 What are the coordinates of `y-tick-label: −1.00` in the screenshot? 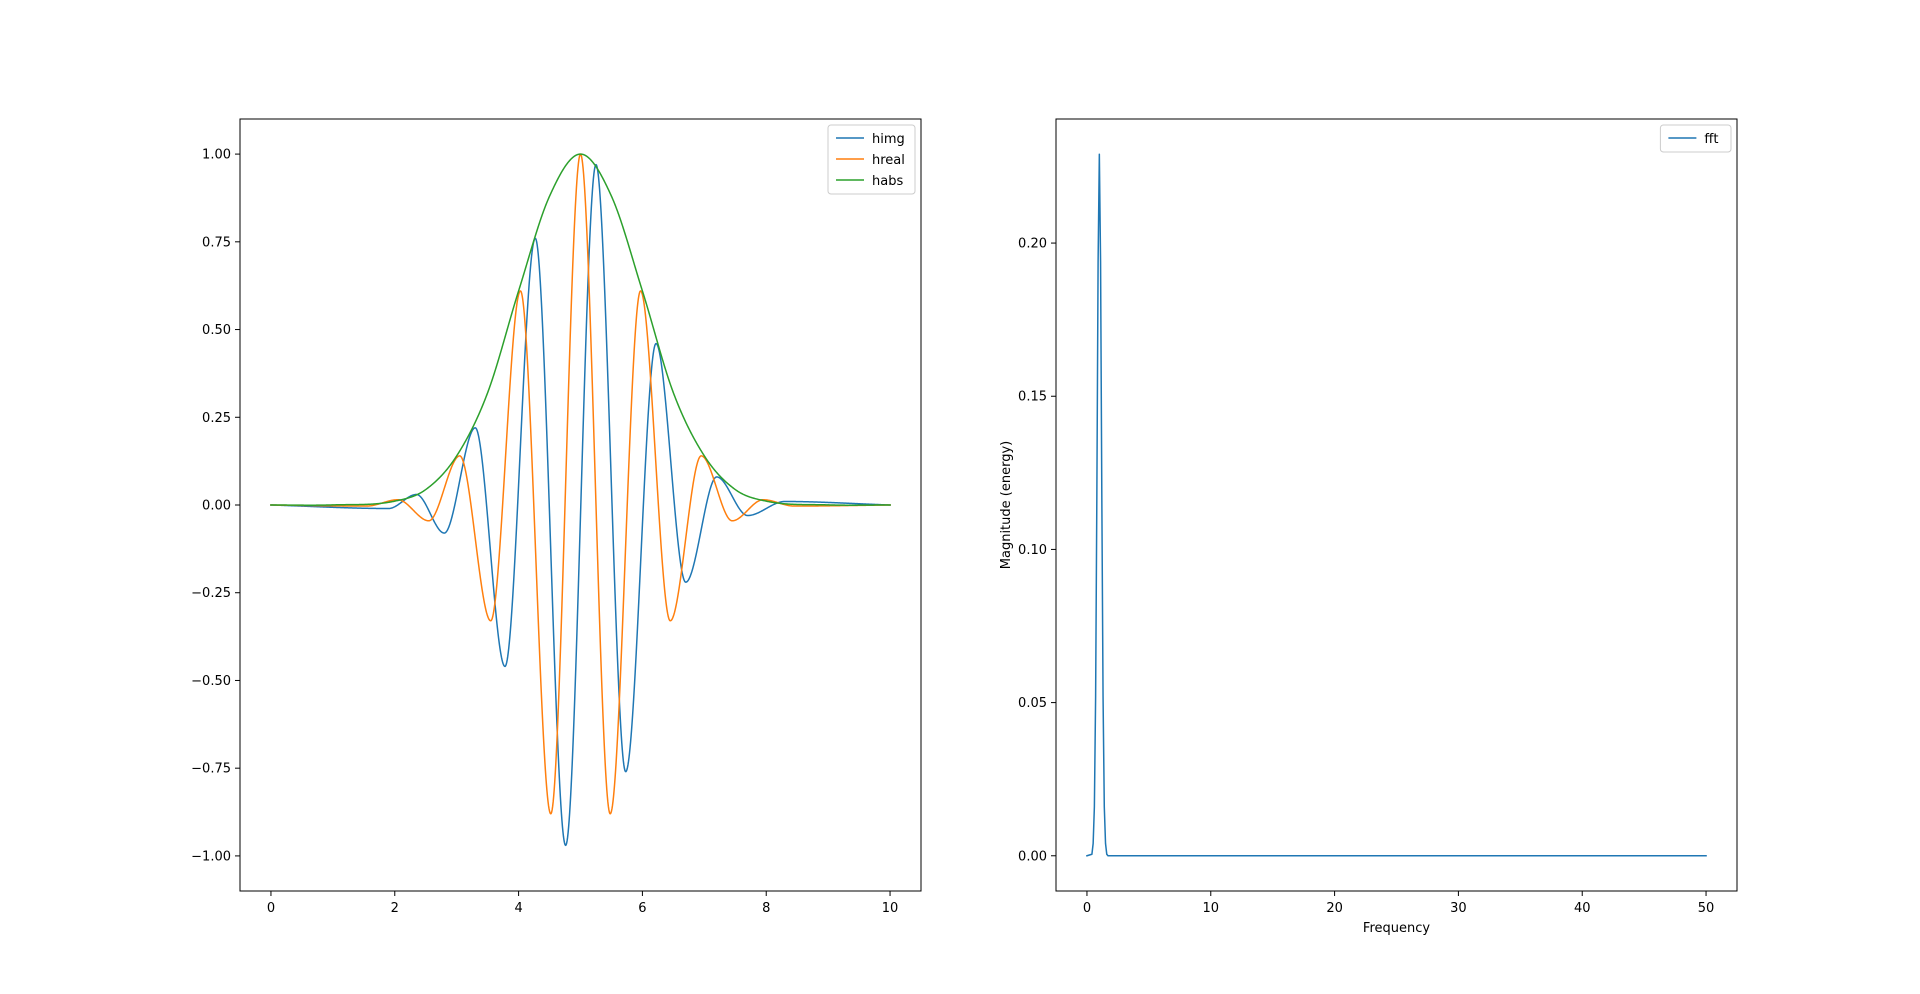 It's located at (211, 856).